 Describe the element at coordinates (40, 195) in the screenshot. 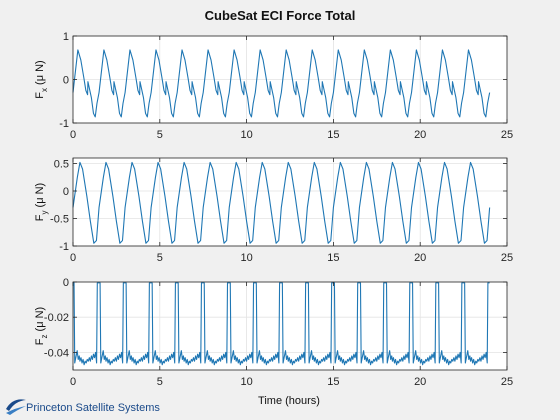

I see `y-axis-label-unit-fy: (μ N)` at that location.